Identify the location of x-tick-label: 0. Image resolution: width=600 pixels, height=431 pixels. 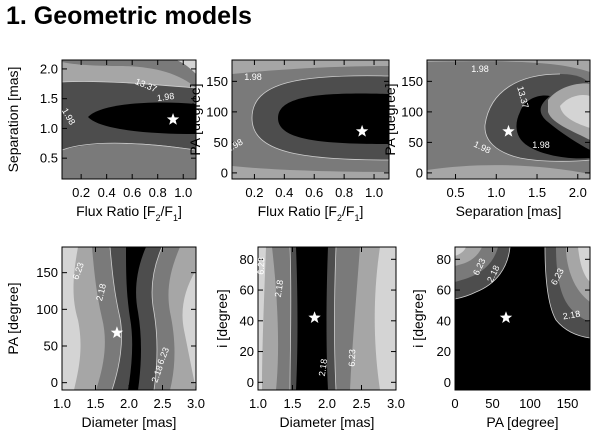
(454, 403).